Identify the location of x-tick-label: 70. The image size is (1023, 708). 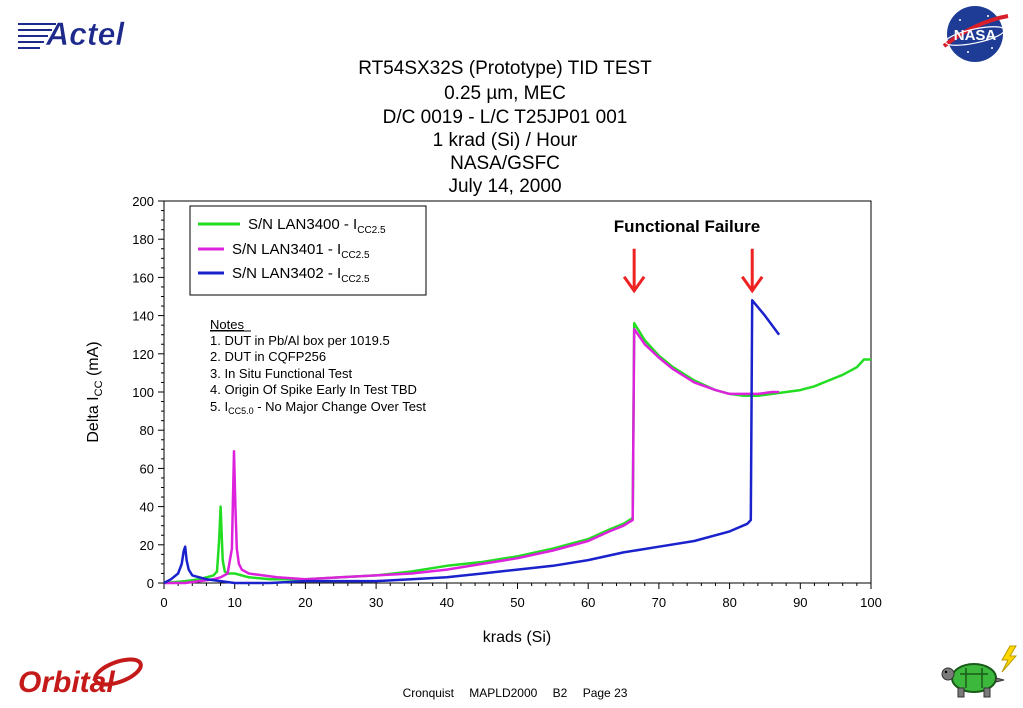
(659, 602).